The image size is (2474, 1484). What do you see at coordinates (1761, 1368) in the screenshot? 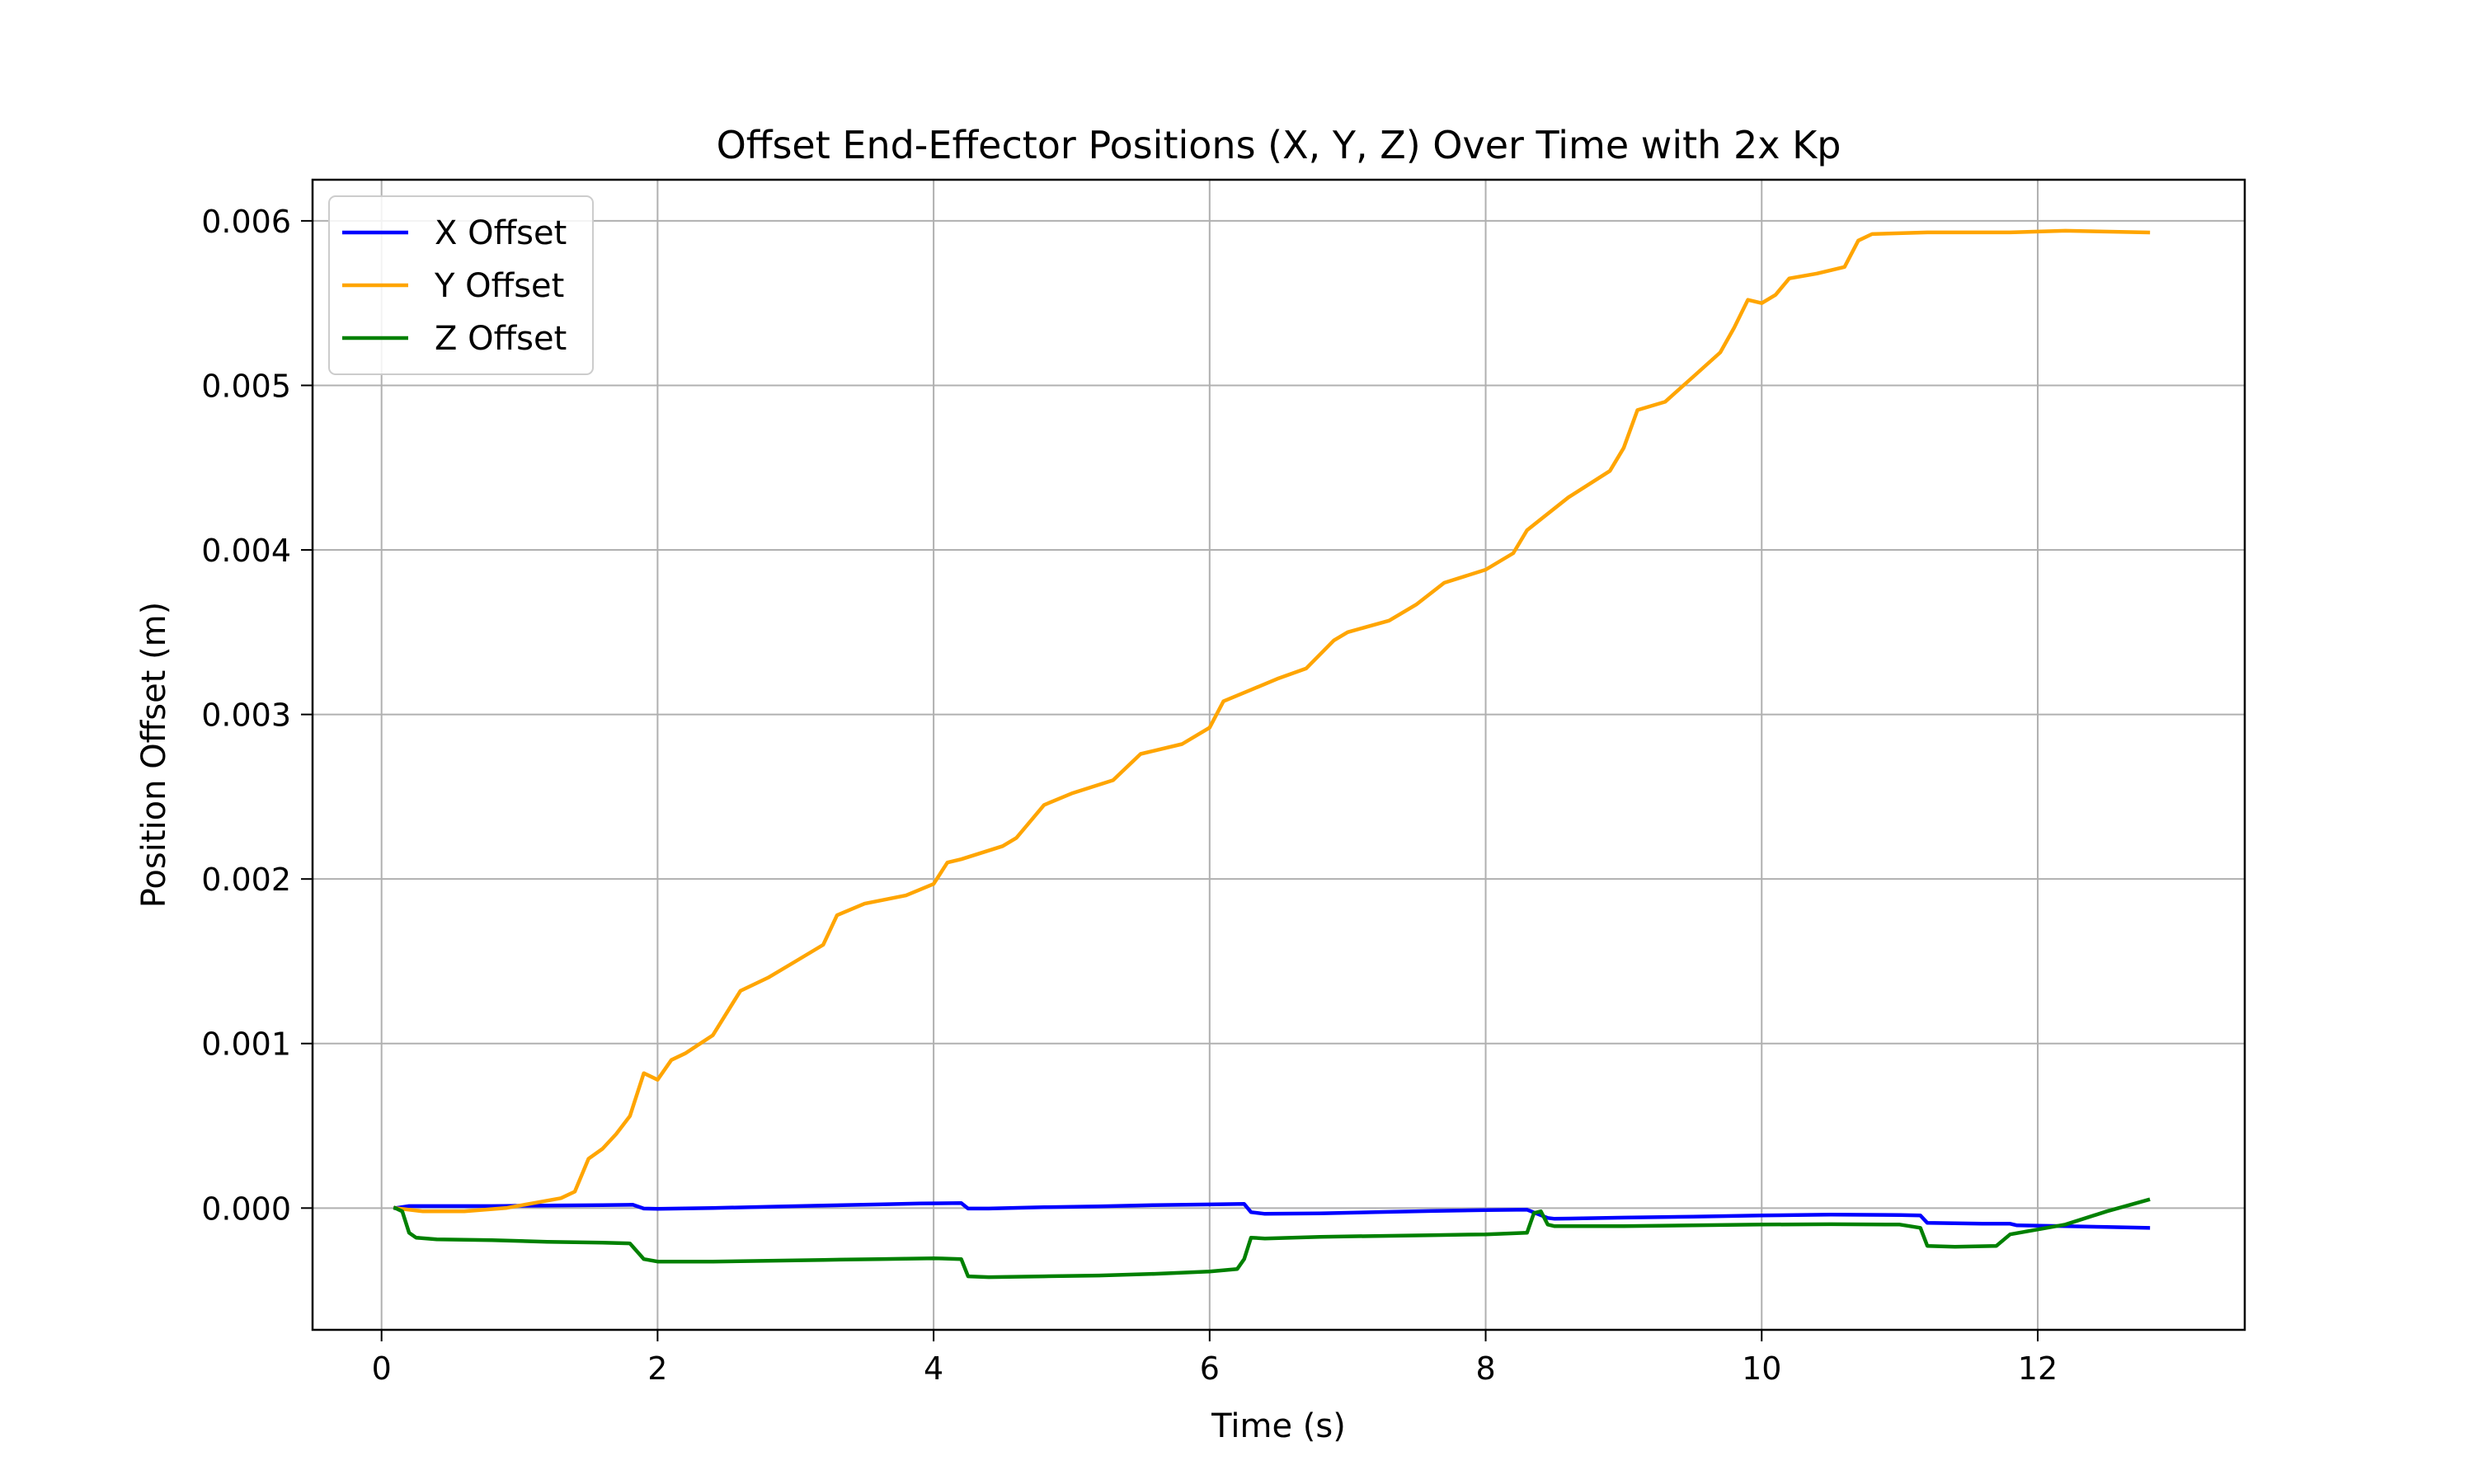
I see `x-tick-label: 10` at bounding box center [1761, 1368].